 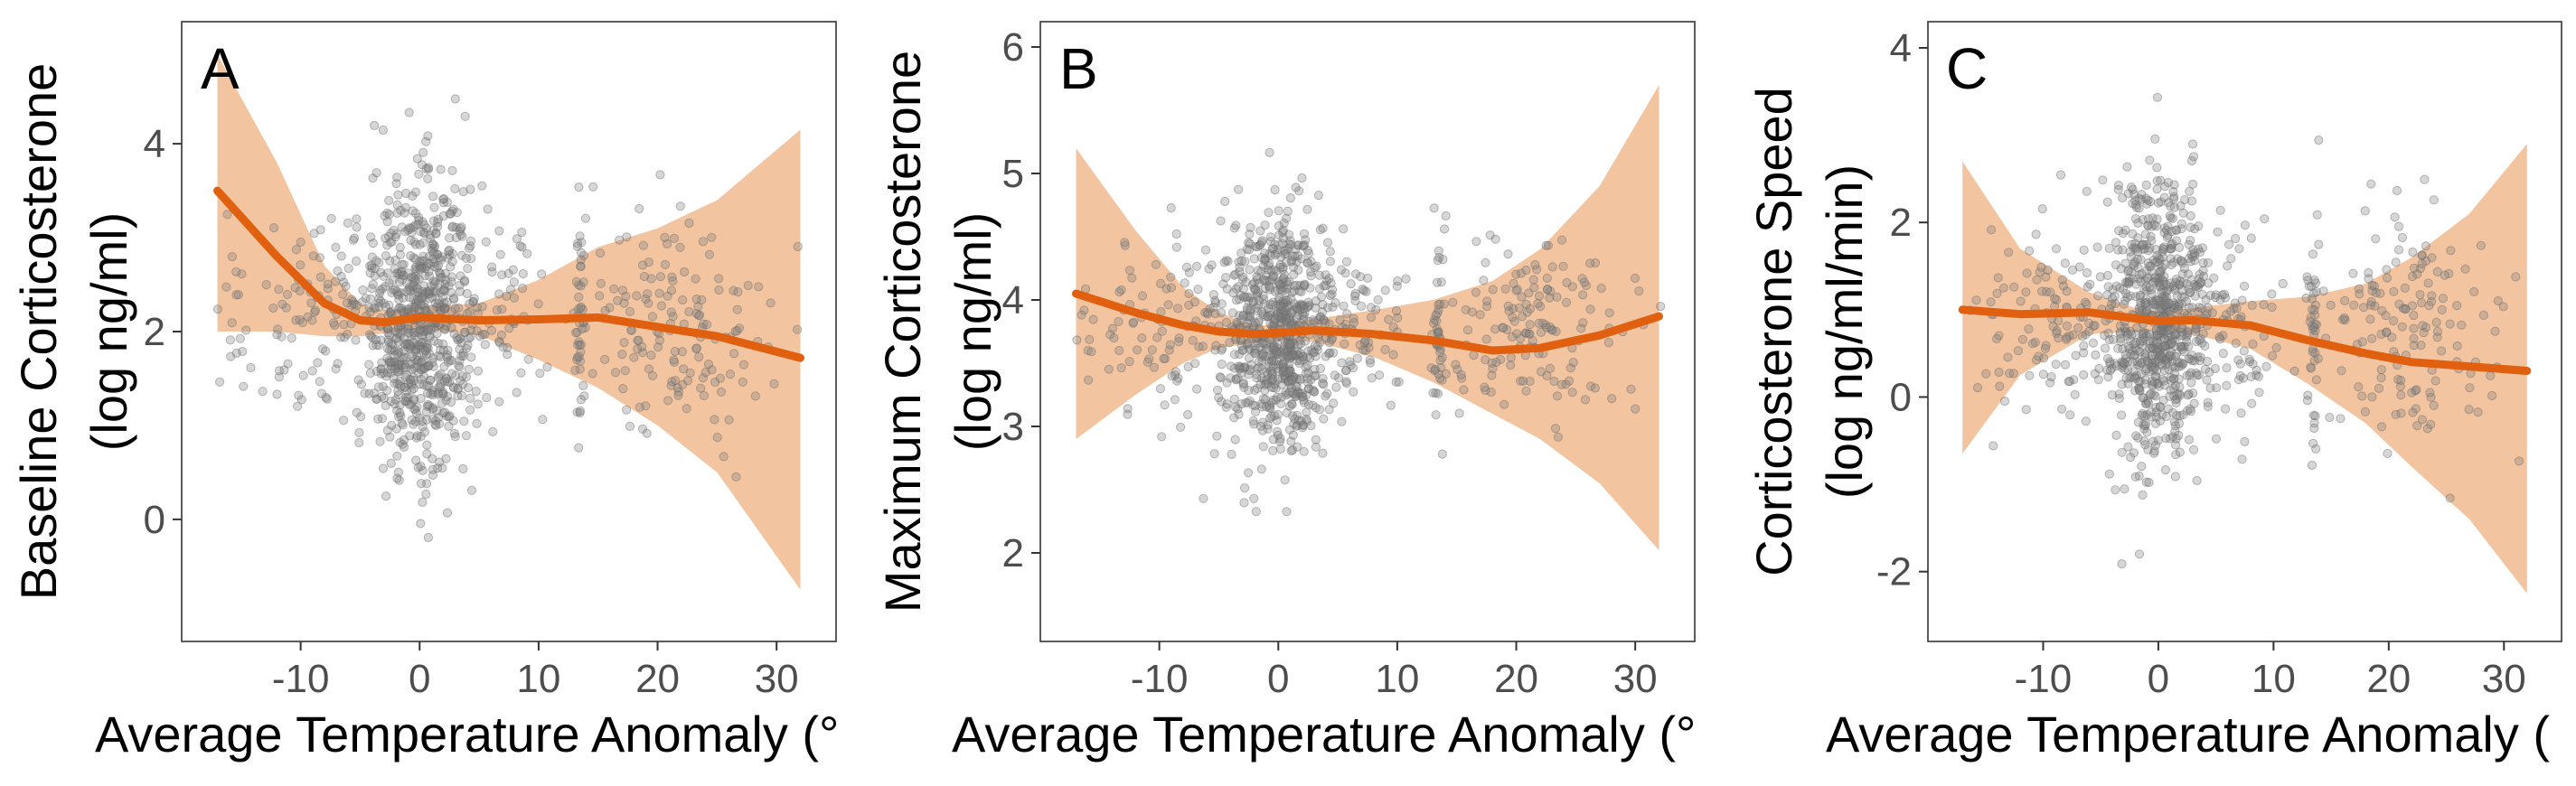 What do you see at coordinates (509, 274) in the screenshot?
I see `fit-line` at bounding box center [509, 274].